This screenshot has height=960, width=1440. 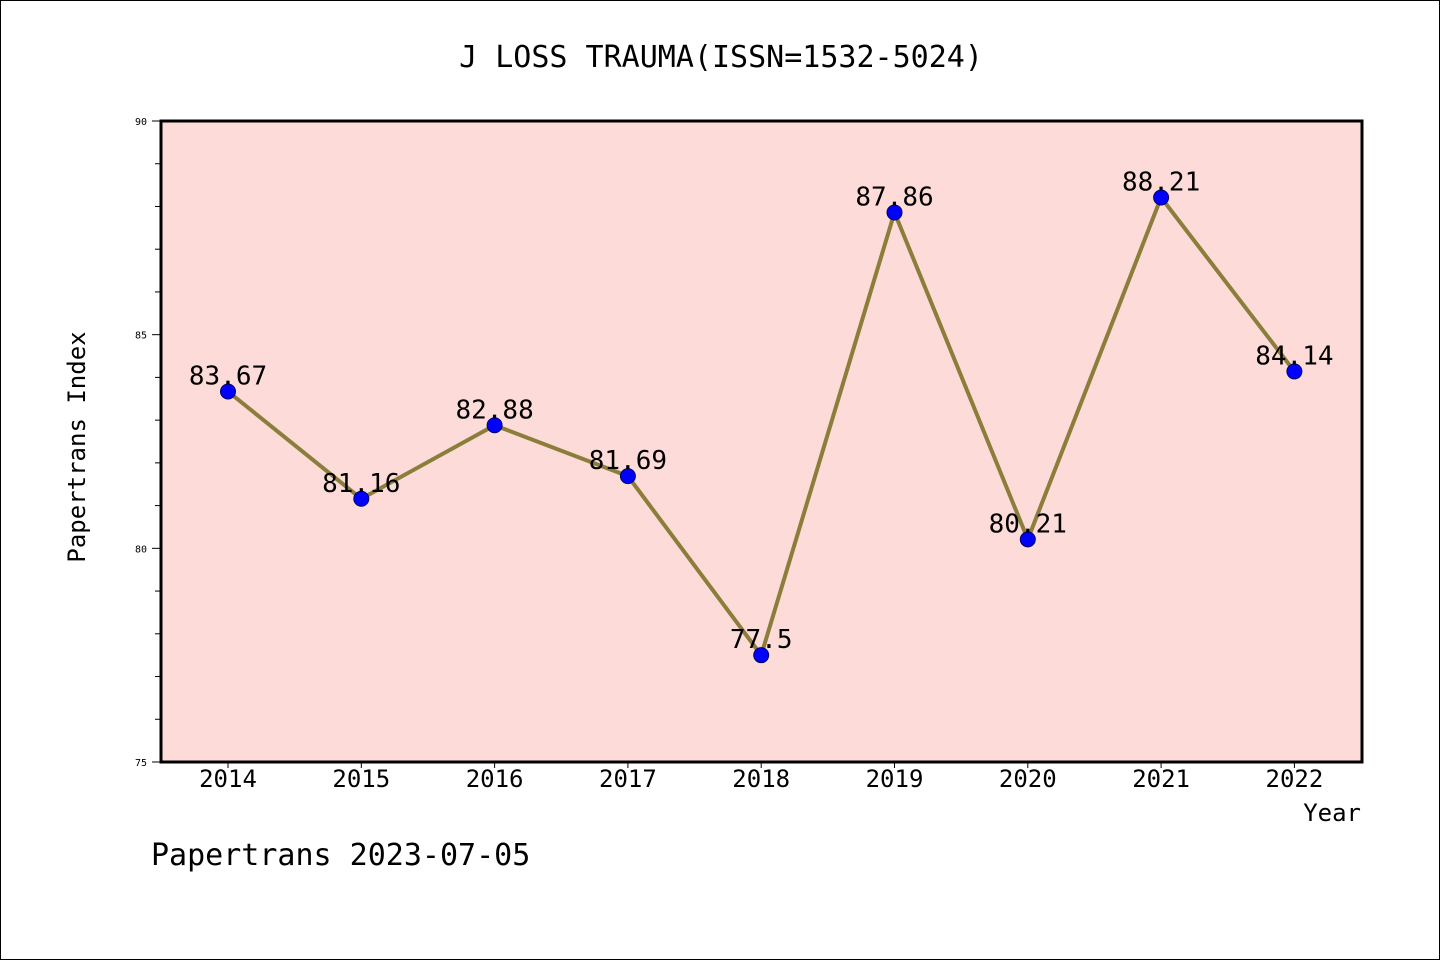 What do you see at coordinates (1295, 779) in the screenshot?
I see `x-tick-label: 2022` at bounding box center [1295, 779].